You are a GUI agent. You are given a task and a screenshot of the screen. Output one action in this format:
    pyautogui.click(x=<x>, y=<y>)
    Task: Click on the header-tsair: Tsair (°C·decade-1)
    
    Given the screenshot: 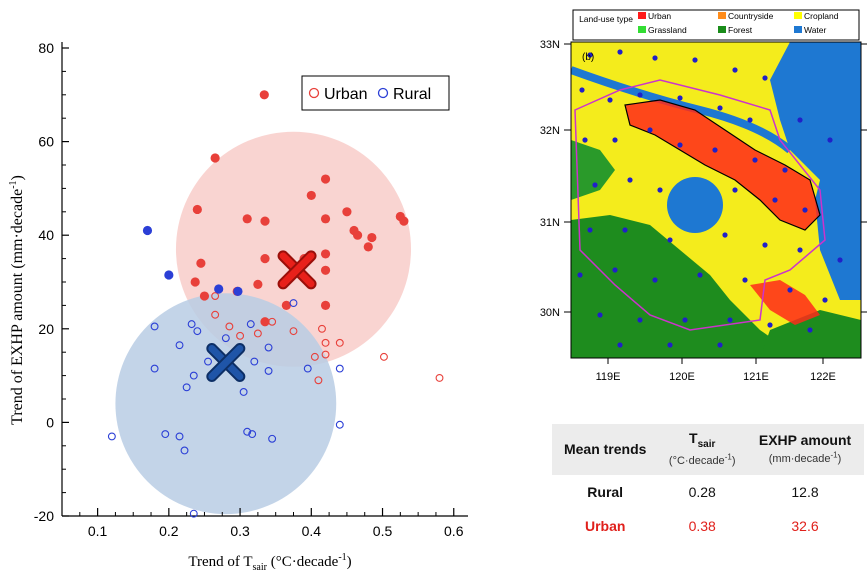 What is the action you would take?
    pyautogui.click(x=702, y=450)
    